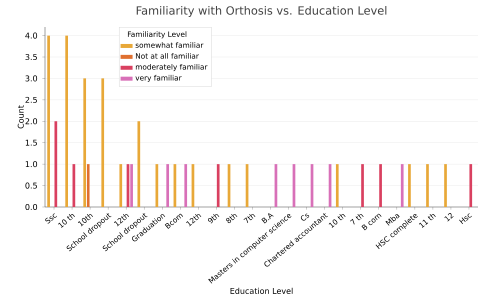 The image size is (497, 301). I want to click on chart-title: Familiarity with Orthosis vs. Education Level, so click(261, 11).